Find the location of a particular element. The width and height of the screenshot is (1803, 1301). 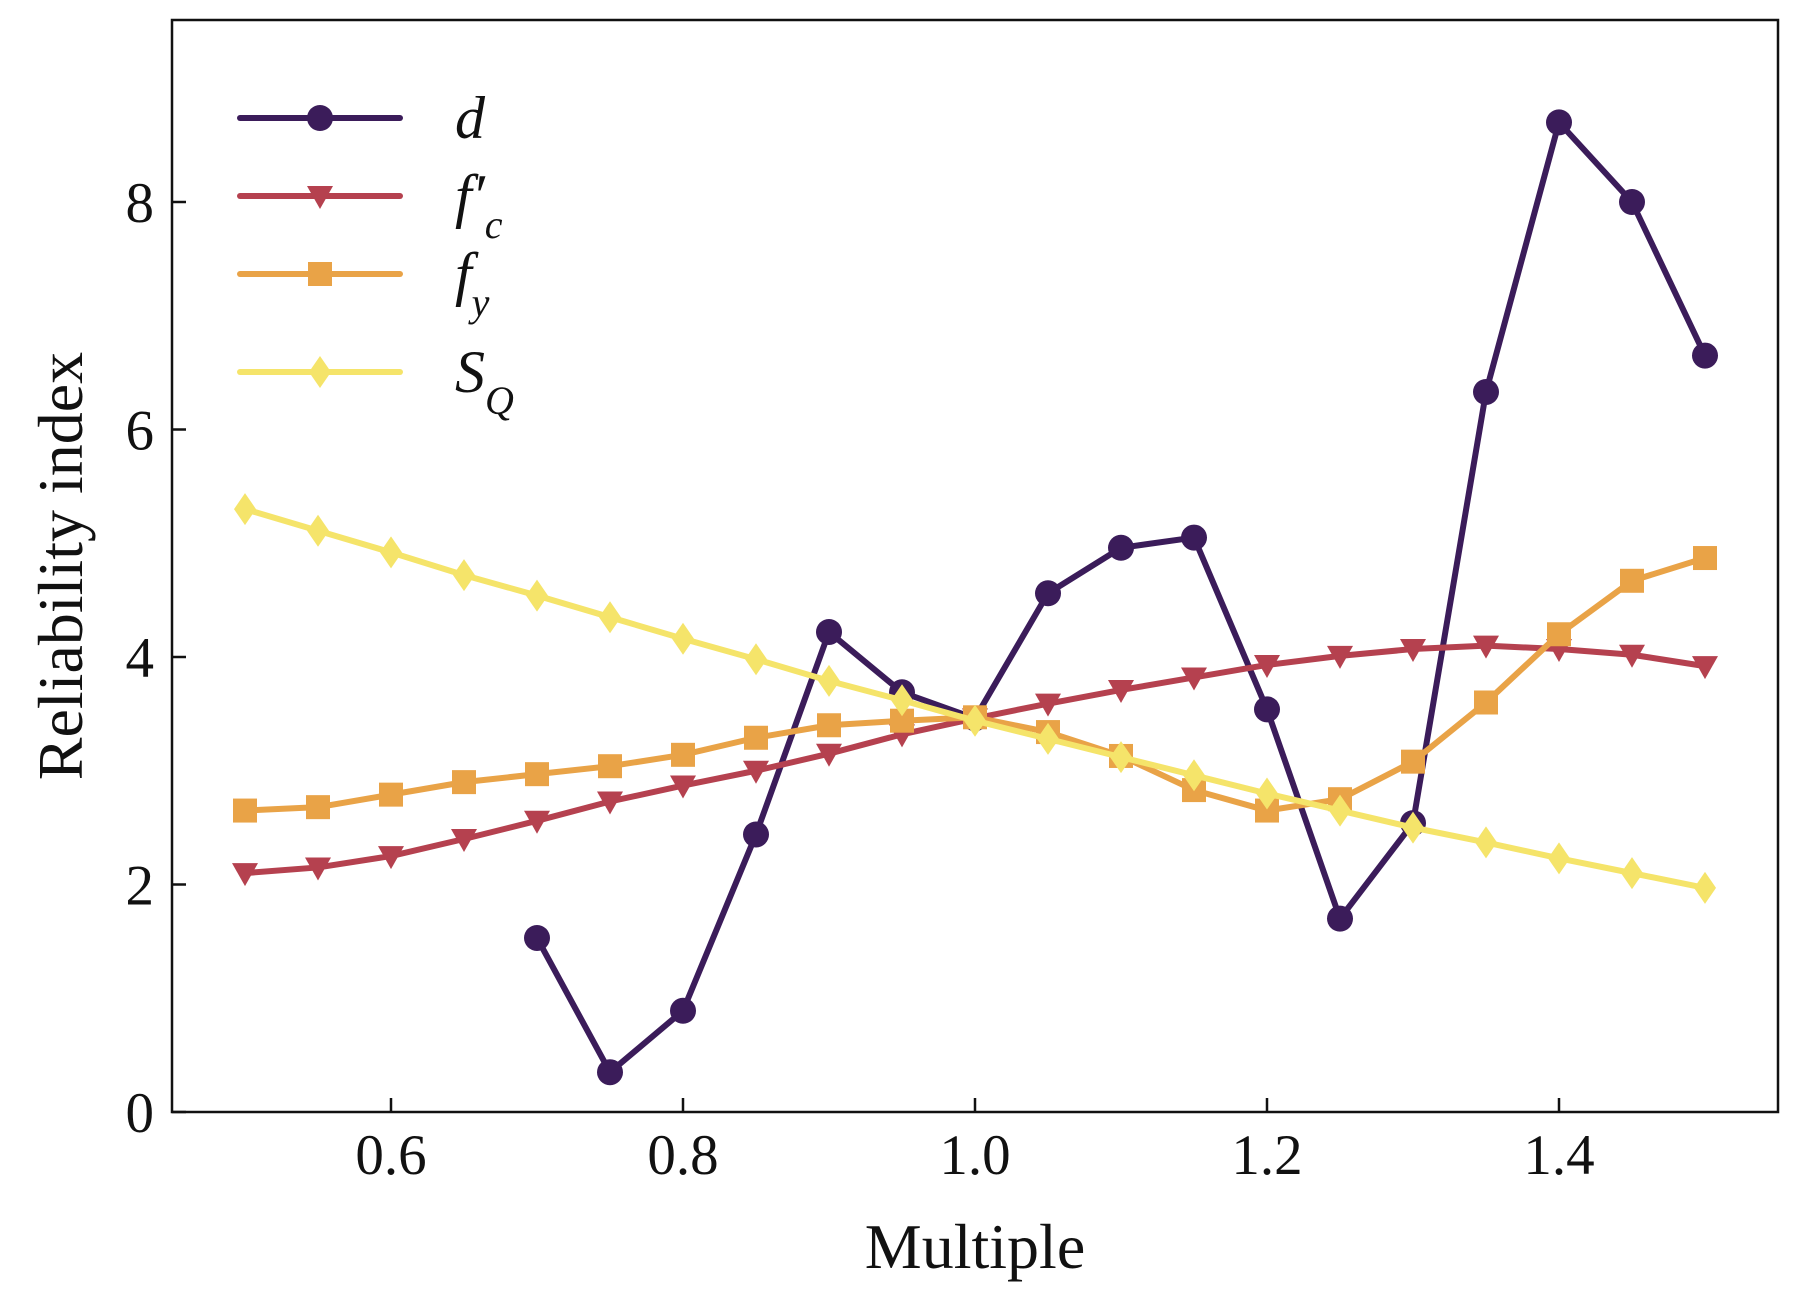

legend-label-subscript: Q is located at coordinates (499, 400).